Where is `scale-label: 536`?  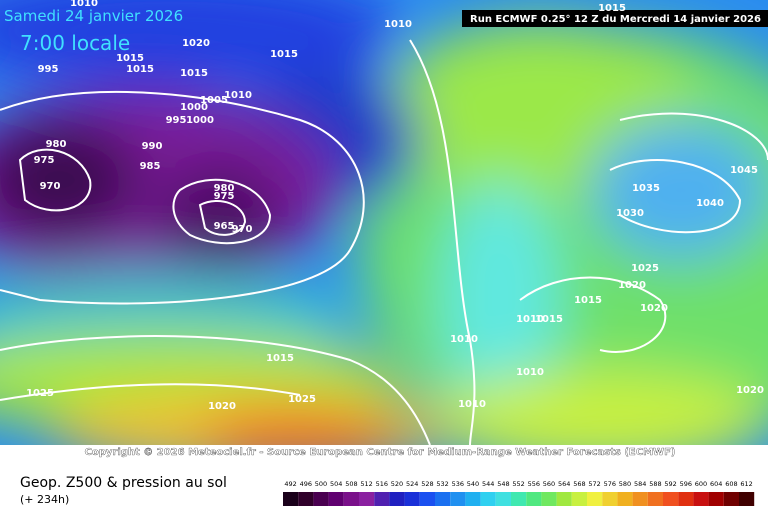 scale-label: 536 is located at coordinates (458, 484).